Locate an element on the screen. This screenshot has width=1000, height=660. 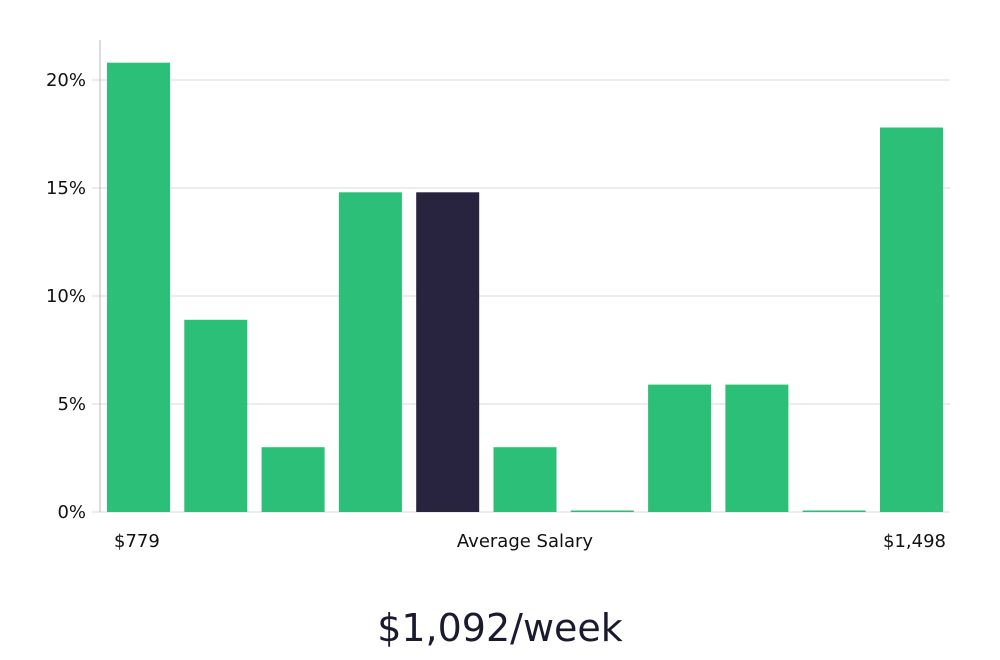
average-salary-bar is located at coordinates (448, 352).